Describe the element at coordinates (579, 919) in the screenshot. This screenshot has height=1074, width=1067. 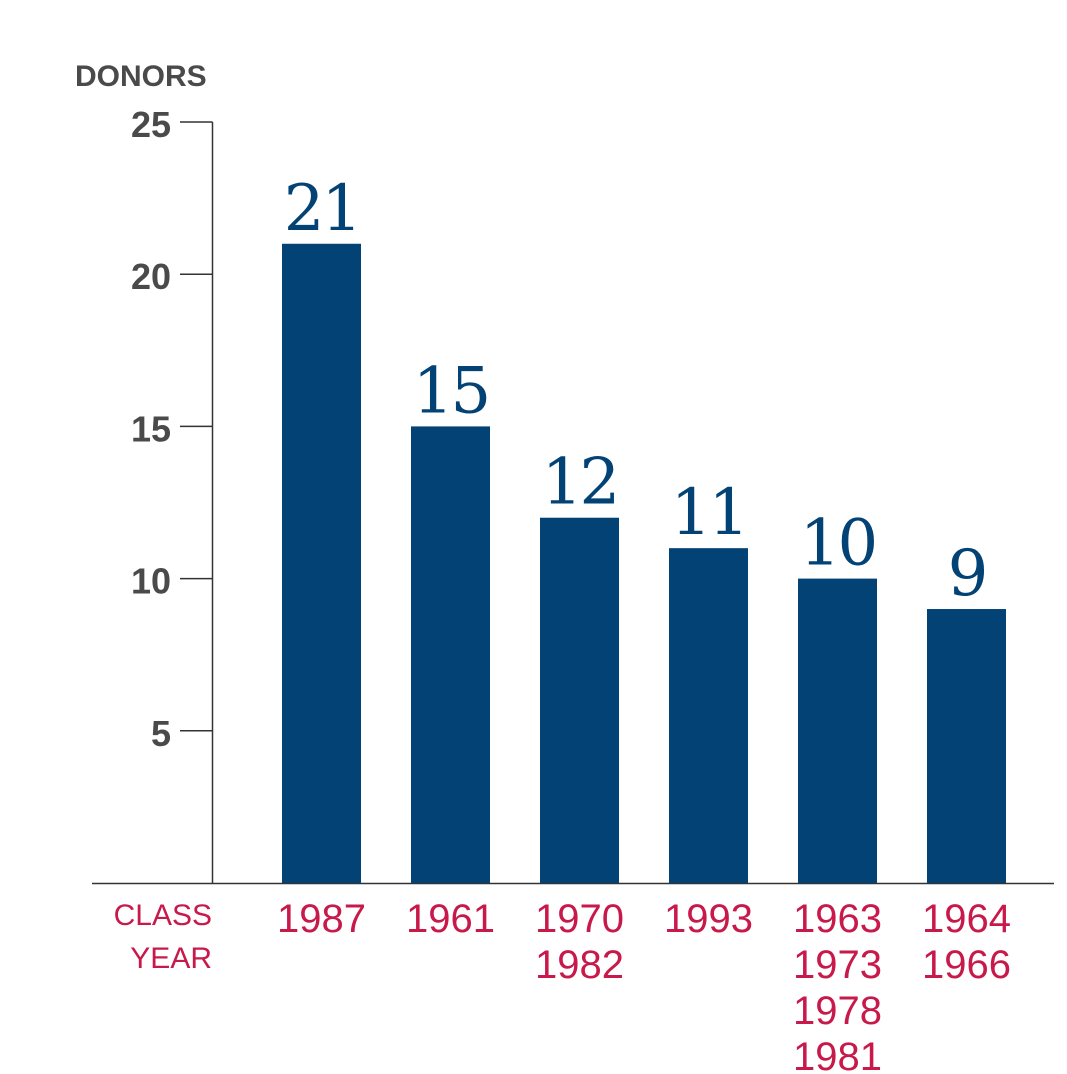
I see `category-label: 1970` at that location.